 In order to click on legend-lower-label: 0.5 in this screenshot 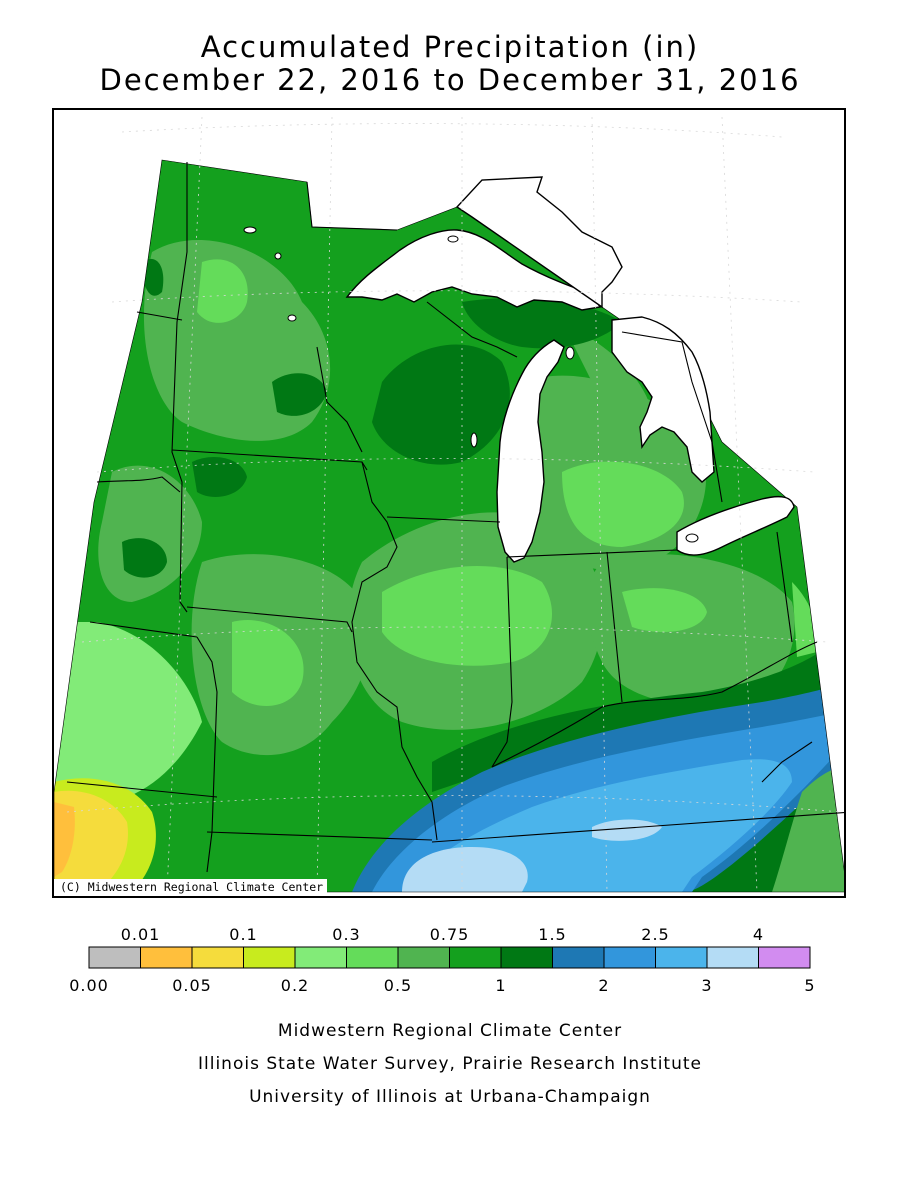, I will do `click(398, 985)`.